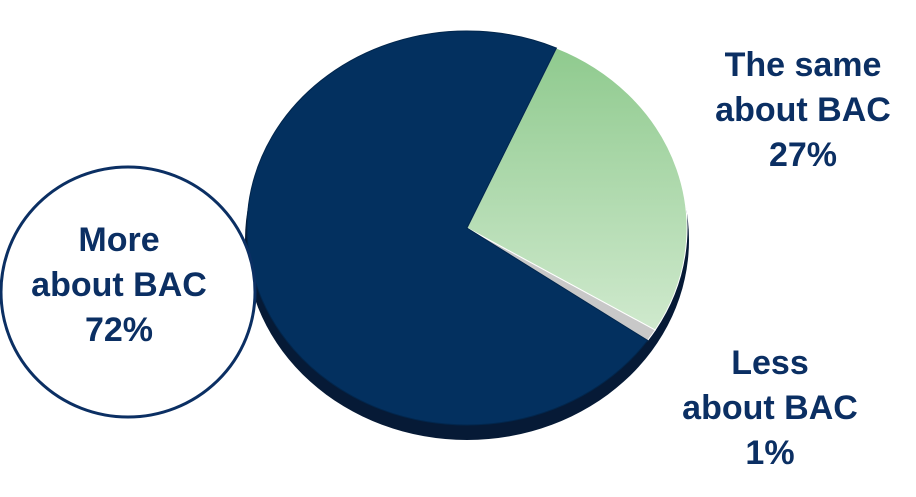 The width and height of the screenshot is (916, 497). I want to click on slice-label-line: 27%, so click(803, 155).